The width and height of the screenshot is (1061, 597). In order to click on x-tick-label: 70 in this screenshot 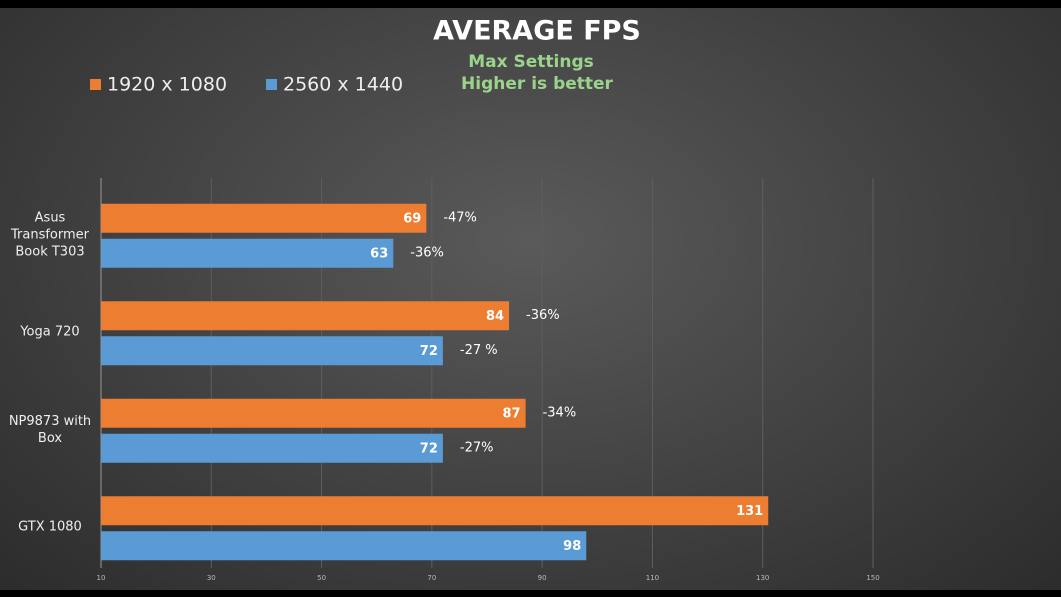, I will do `click(431, 578)`.